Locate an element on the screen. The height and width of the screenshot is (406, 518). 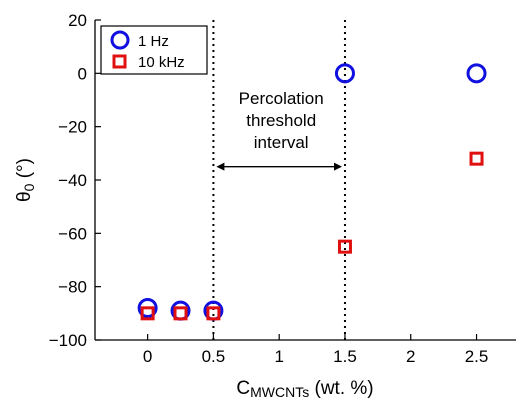
legend-label-10khz: 10 kHz is located at coordinates (161, 62).